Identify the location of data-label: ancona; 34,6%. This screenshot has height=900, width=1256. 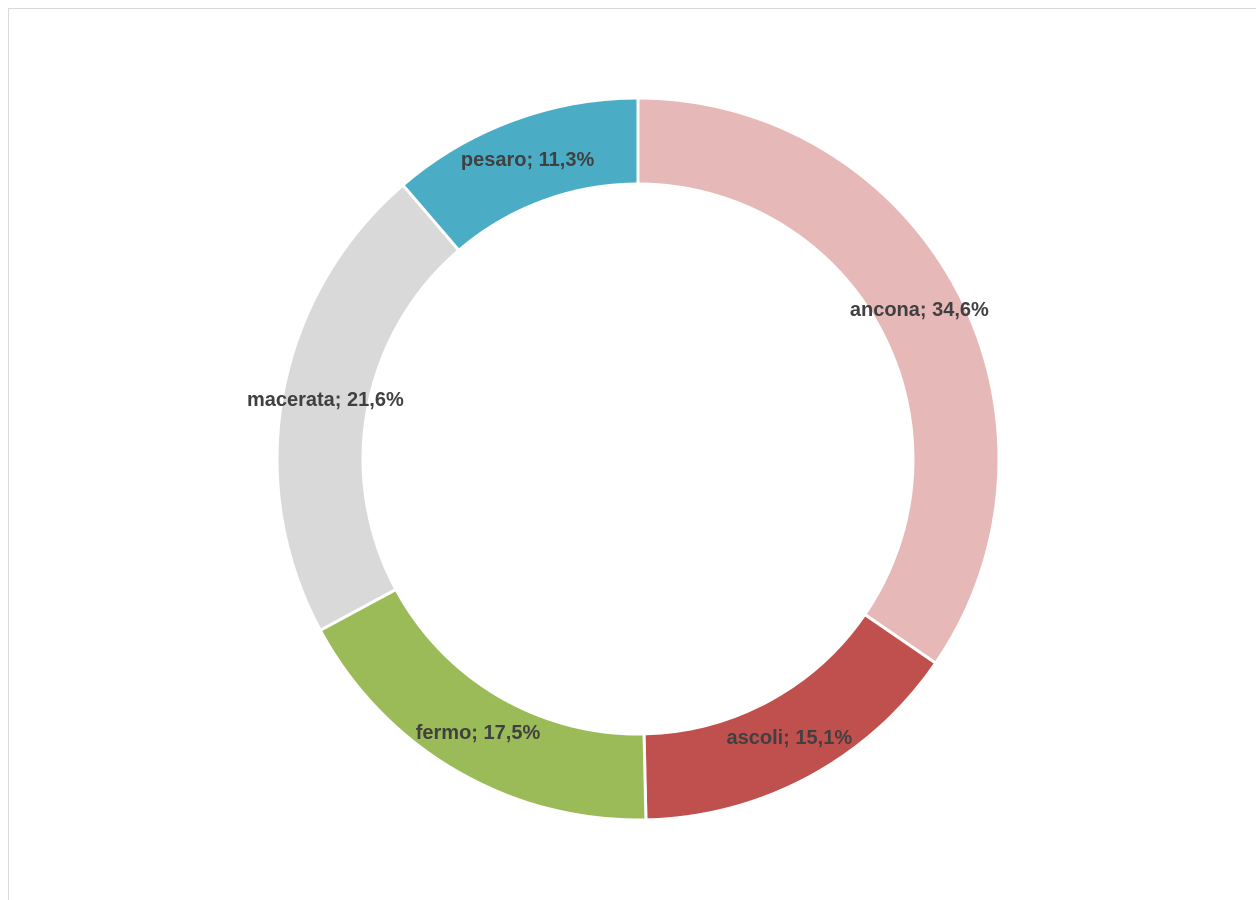
(919, 310).